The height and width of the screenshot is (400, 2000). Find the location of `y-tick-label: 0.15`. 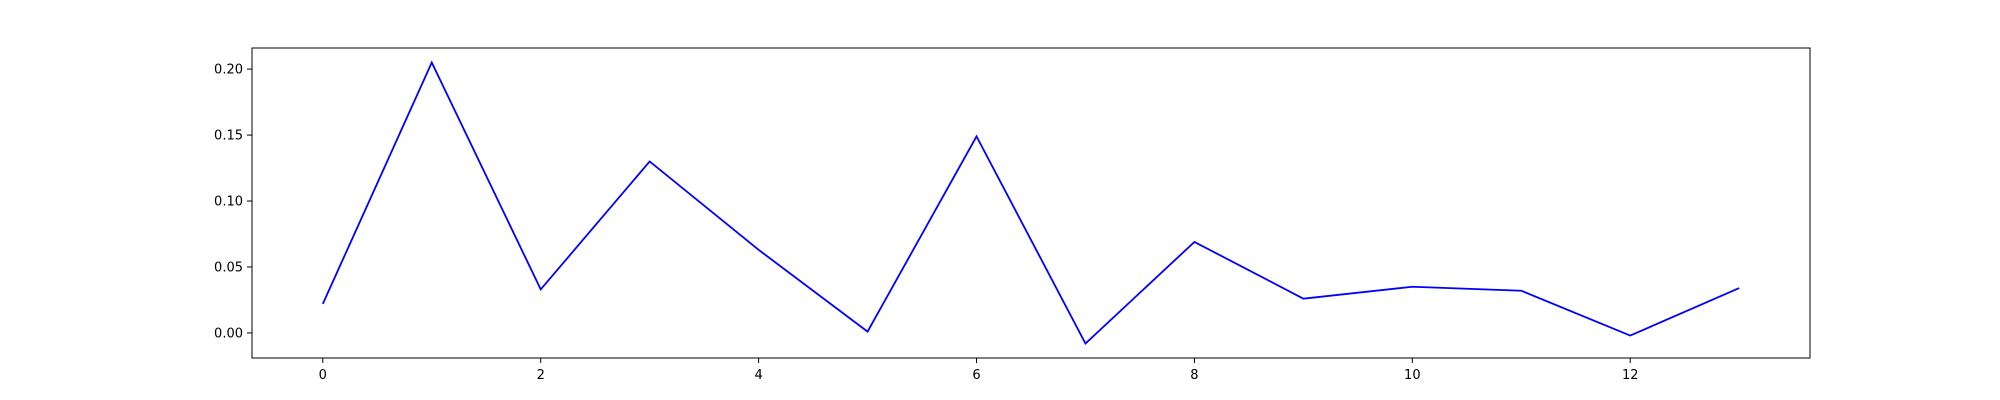

y-tick-label: 0.15 is located at coordinates (228, 136).